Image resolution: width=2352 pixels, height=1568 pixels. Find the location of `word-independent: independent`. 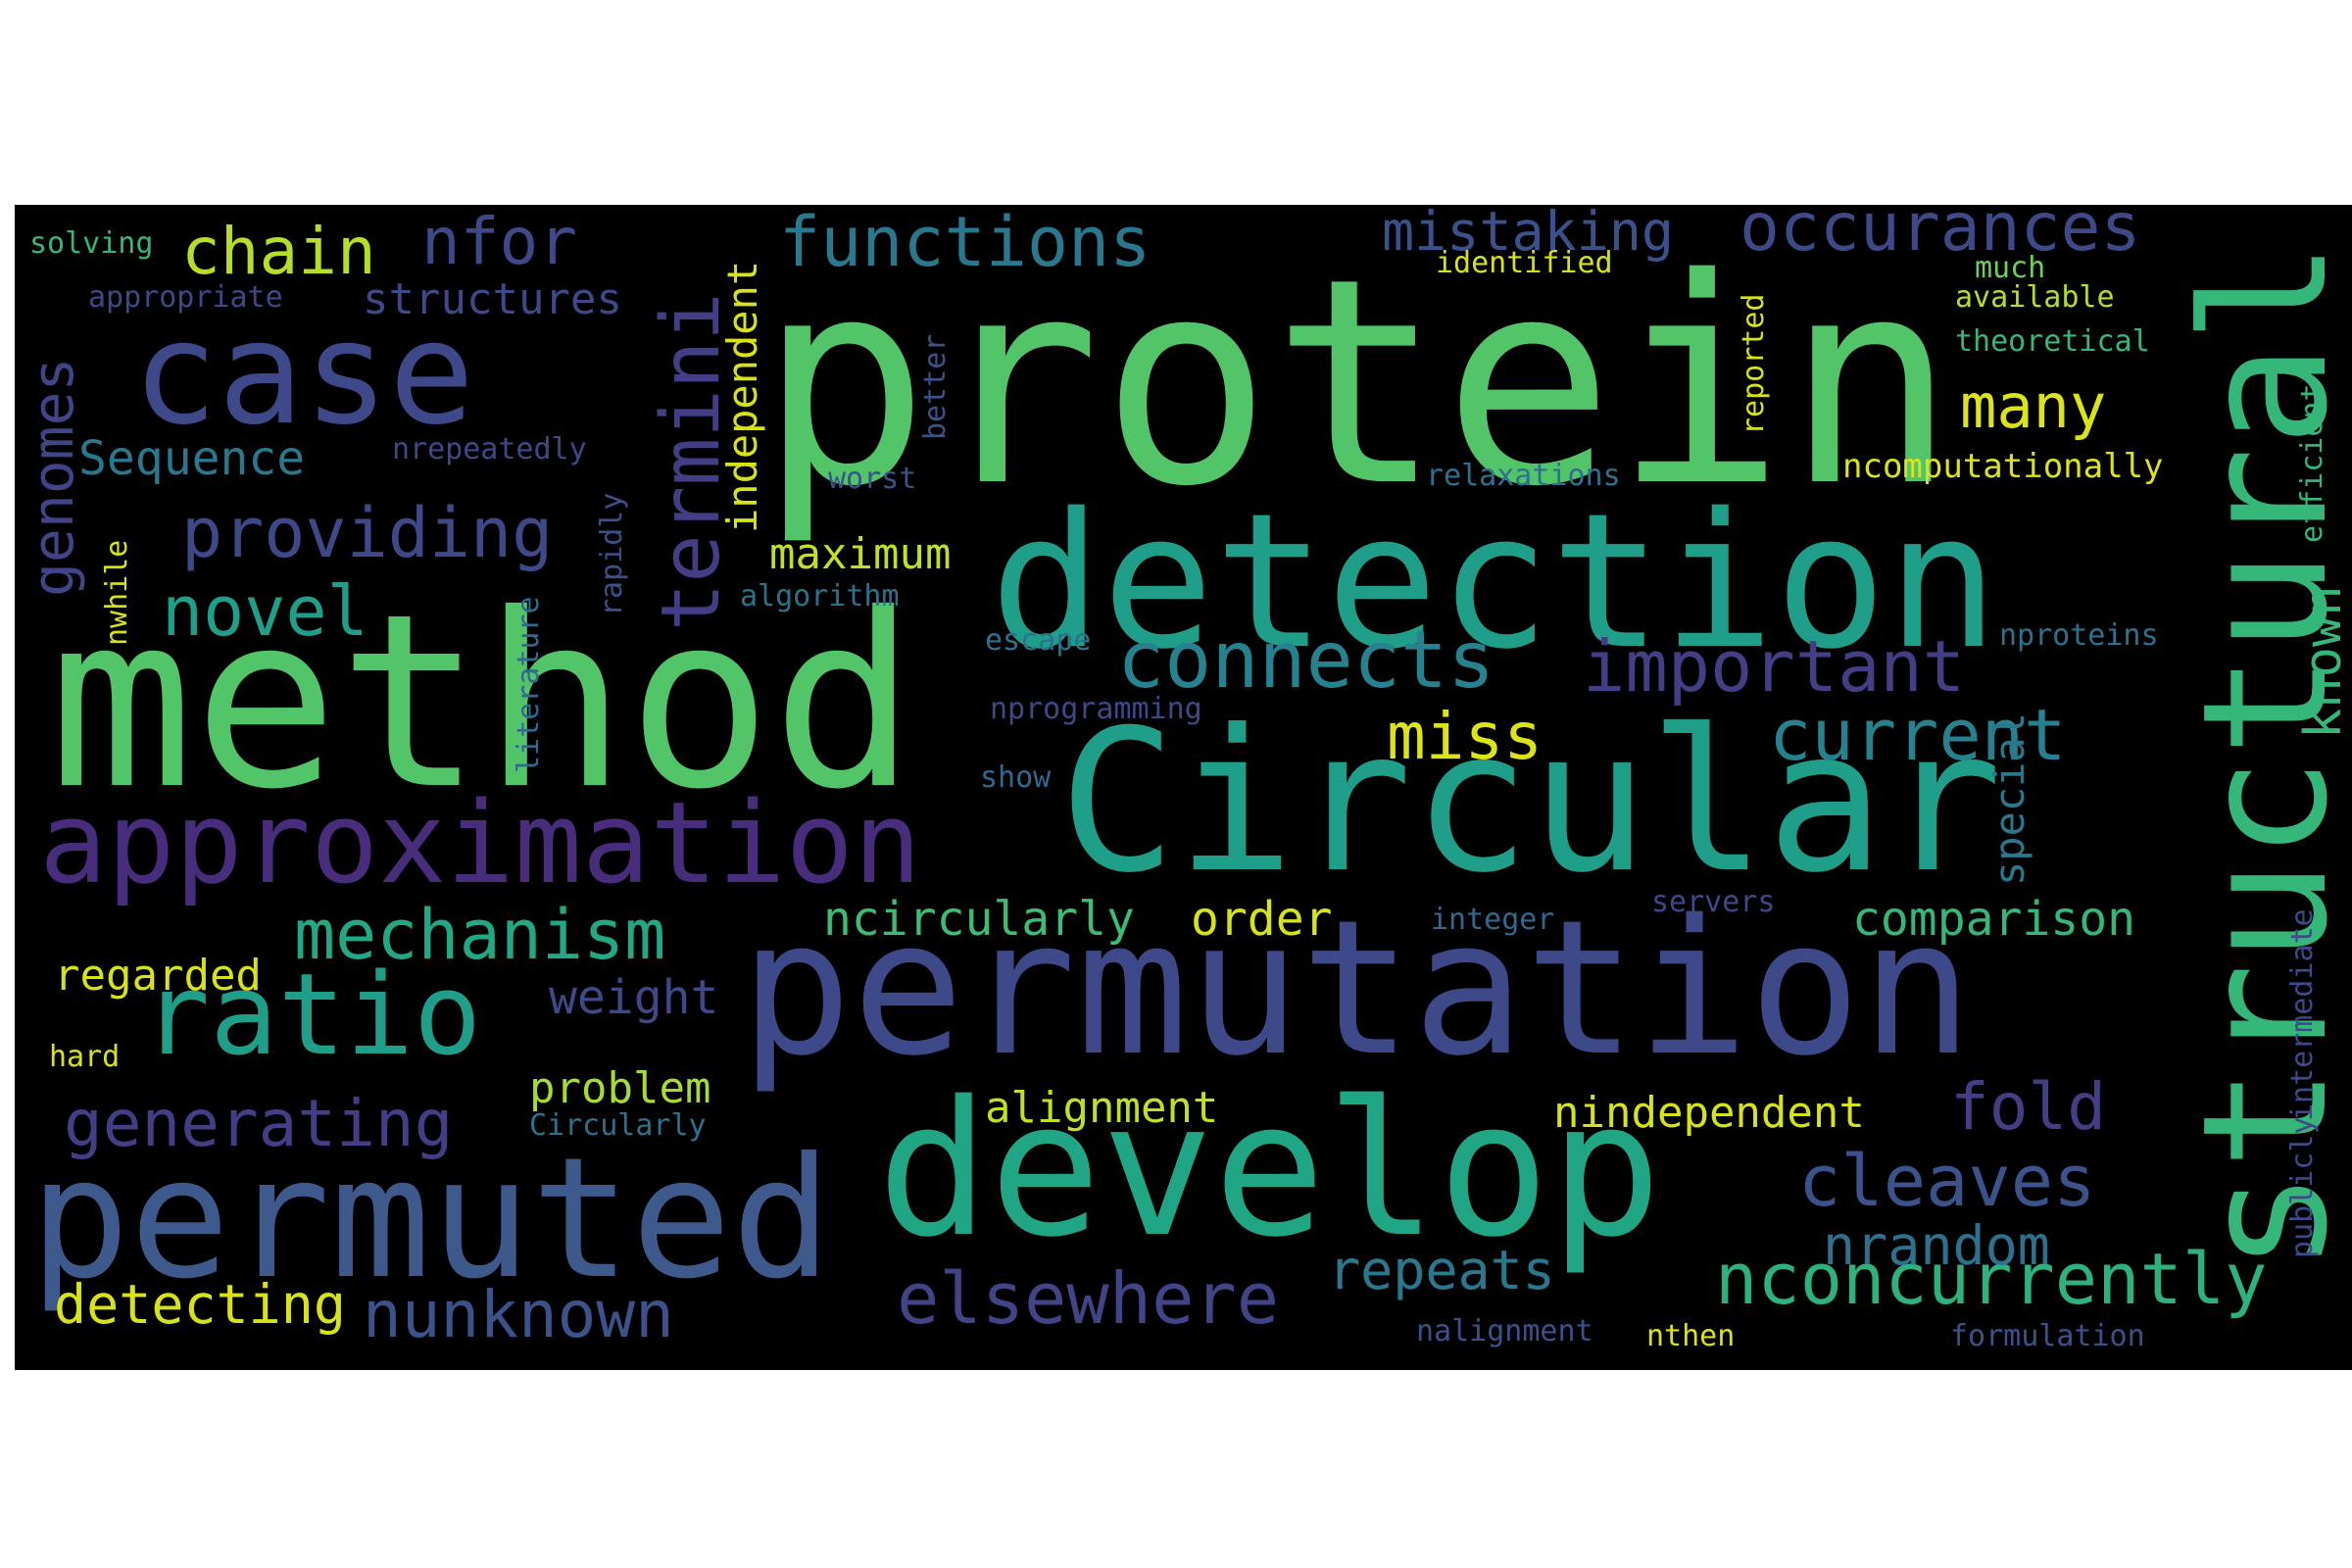

word-independent: independent is located at coordinates (742, 396).